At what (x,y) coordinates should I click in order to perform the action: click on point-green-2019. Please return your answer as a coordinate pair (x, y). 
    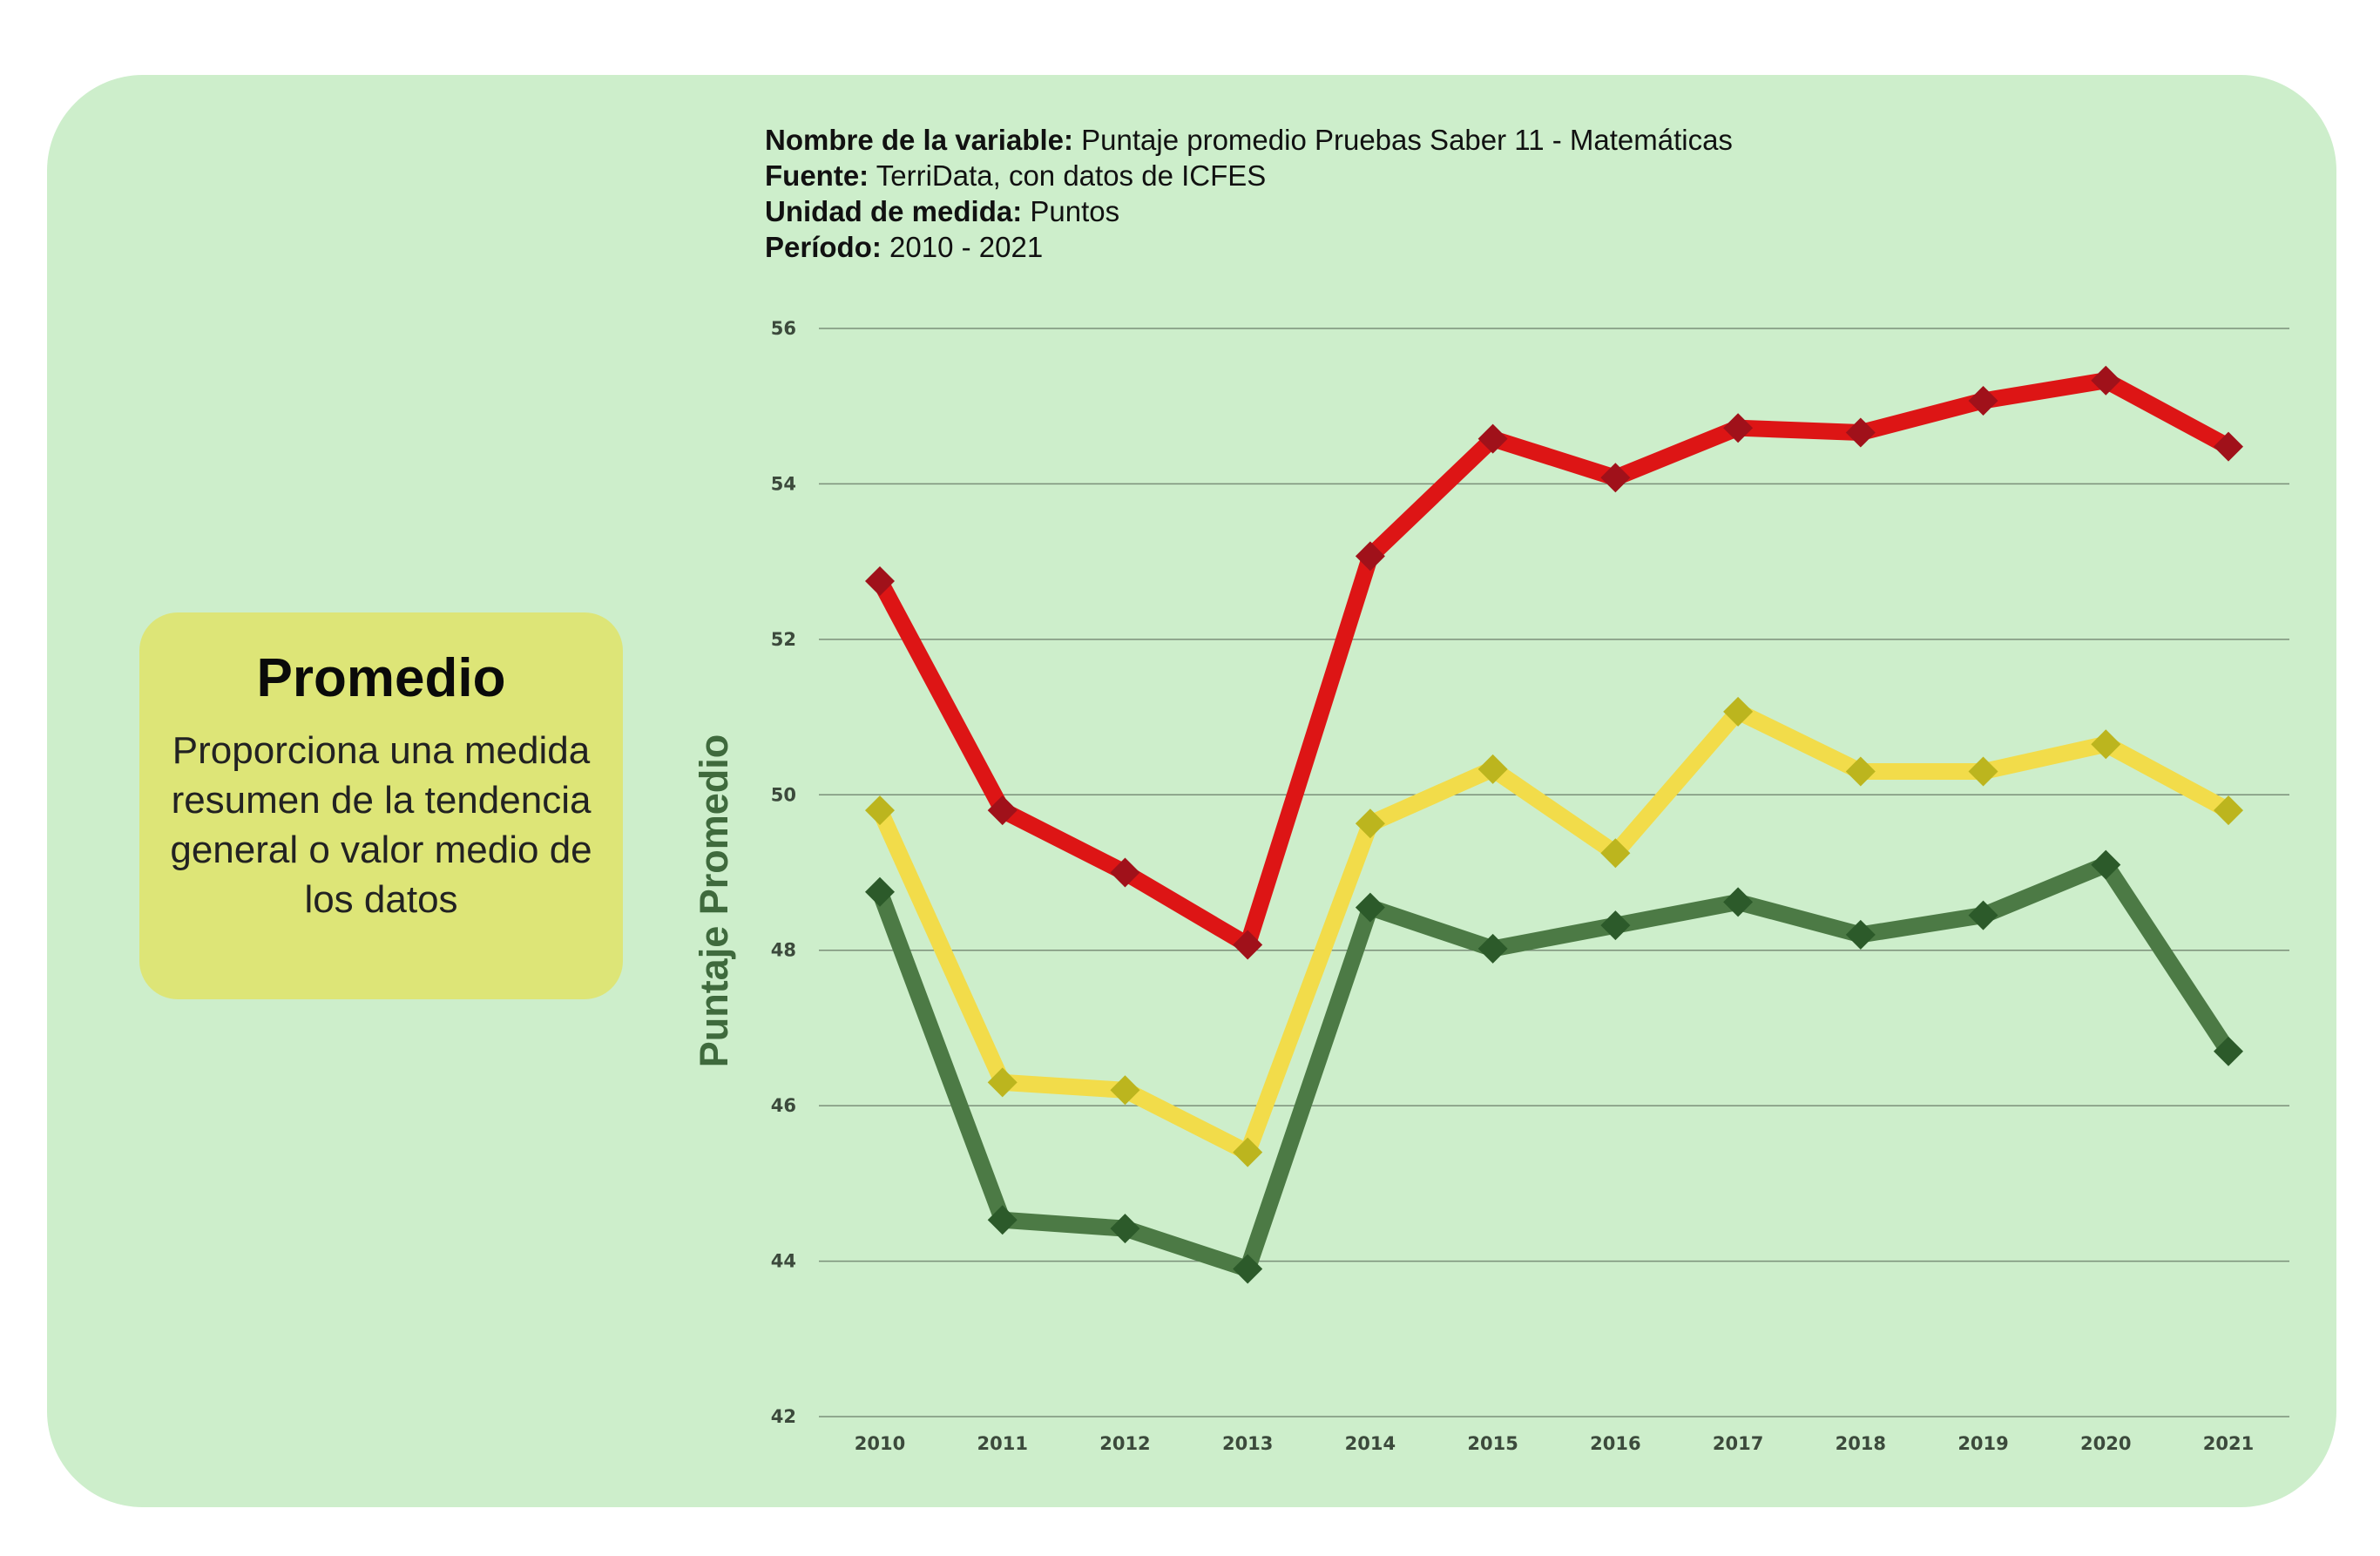
    Looking at the image, I should click on (1983, 915).